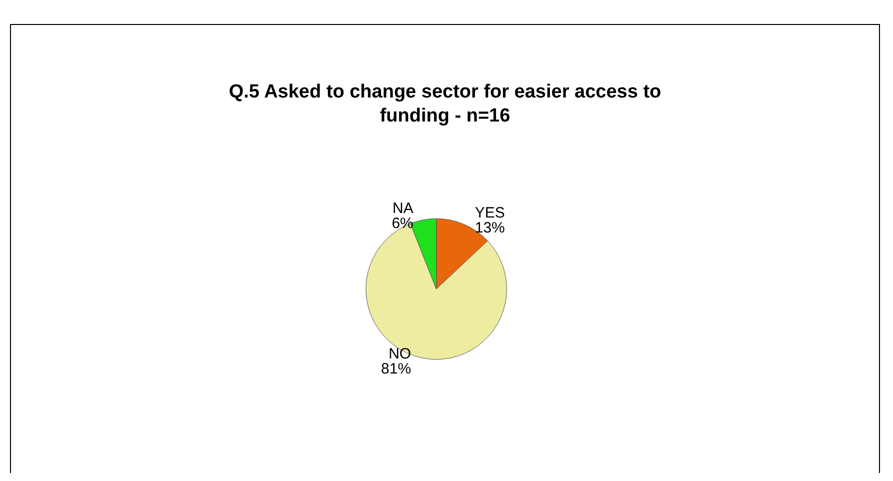 The height and width of the screenshot is (481, 893). I want to click on data-label: 13%, so click(489, 228).